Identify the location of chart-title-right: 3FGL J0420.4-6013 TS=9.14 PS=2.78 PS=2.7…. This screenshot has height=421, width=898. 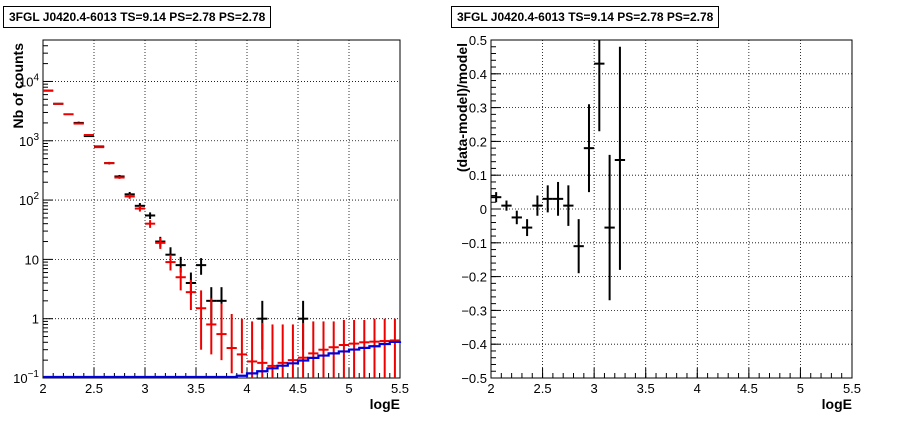
(585, 17).